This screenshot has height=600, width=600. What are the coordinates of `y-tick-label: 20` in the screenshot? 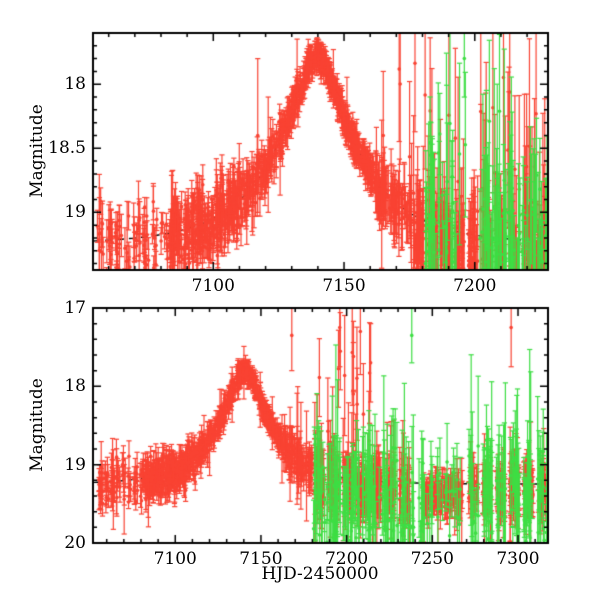 It's located at (75, 543).